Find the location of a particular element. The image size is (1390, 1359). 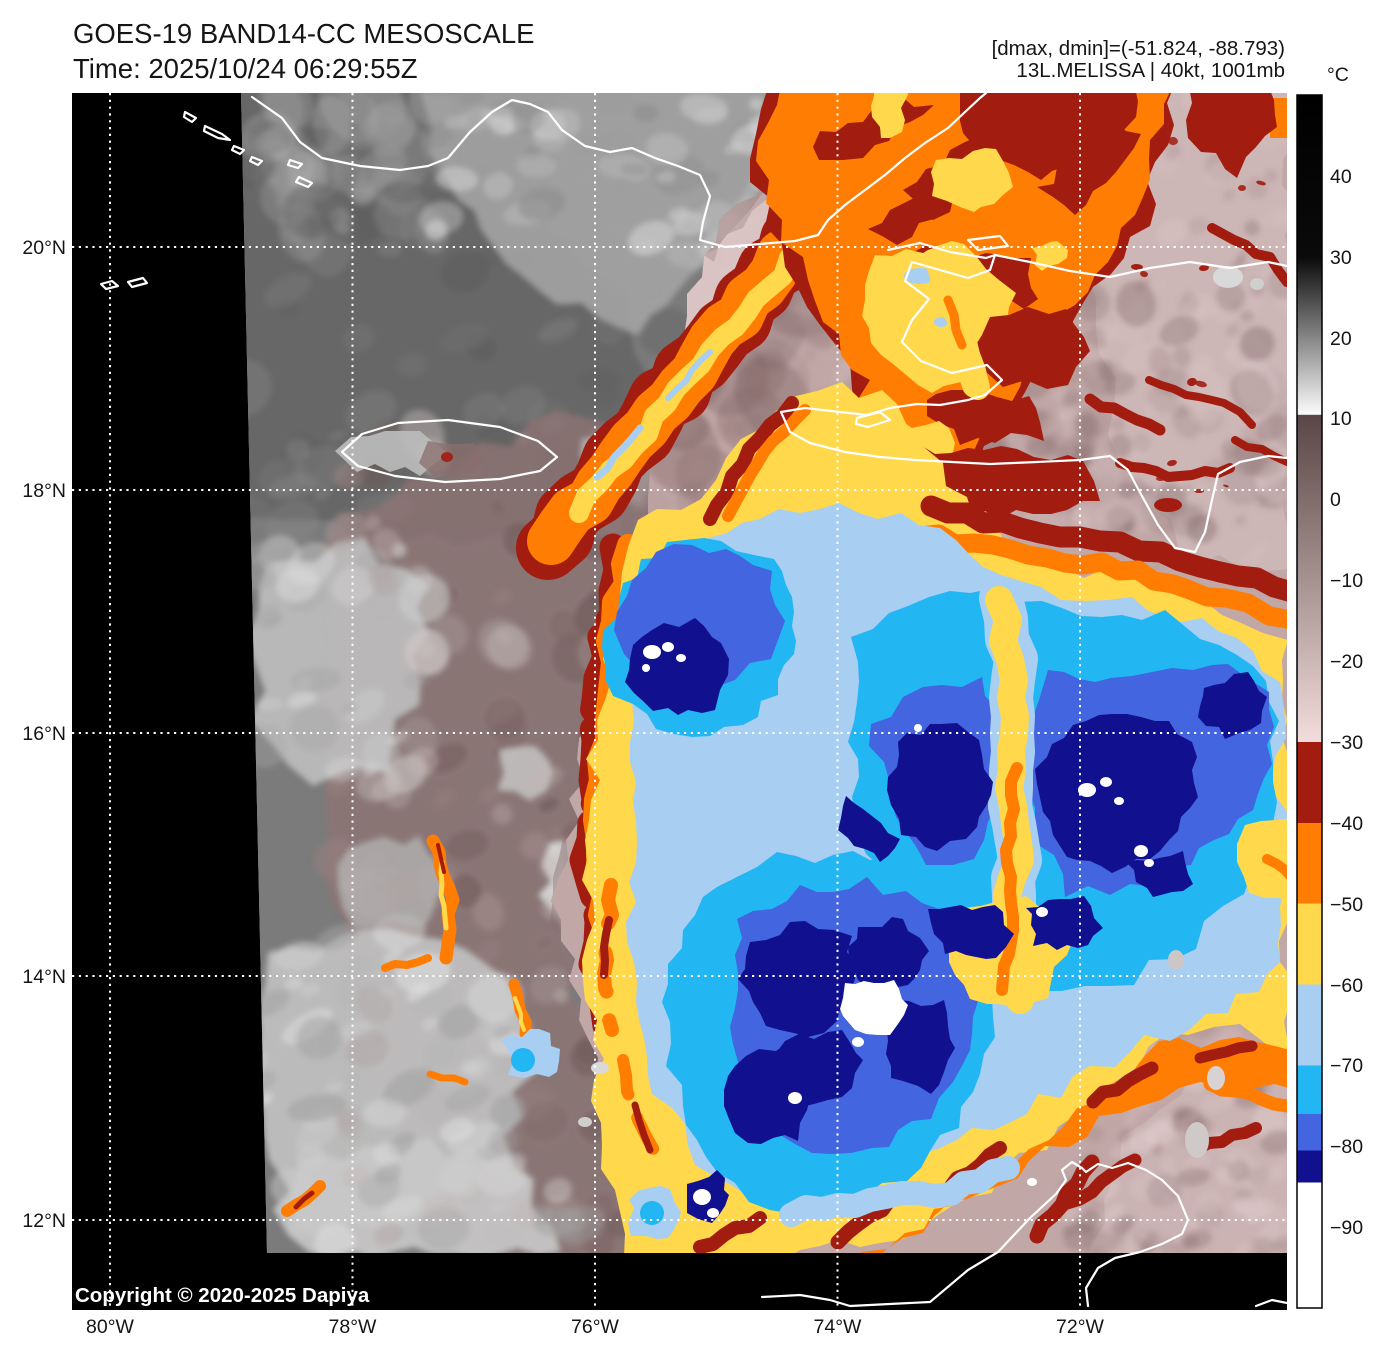

svg-text: −90 is located at coordinates (1346, 1228).